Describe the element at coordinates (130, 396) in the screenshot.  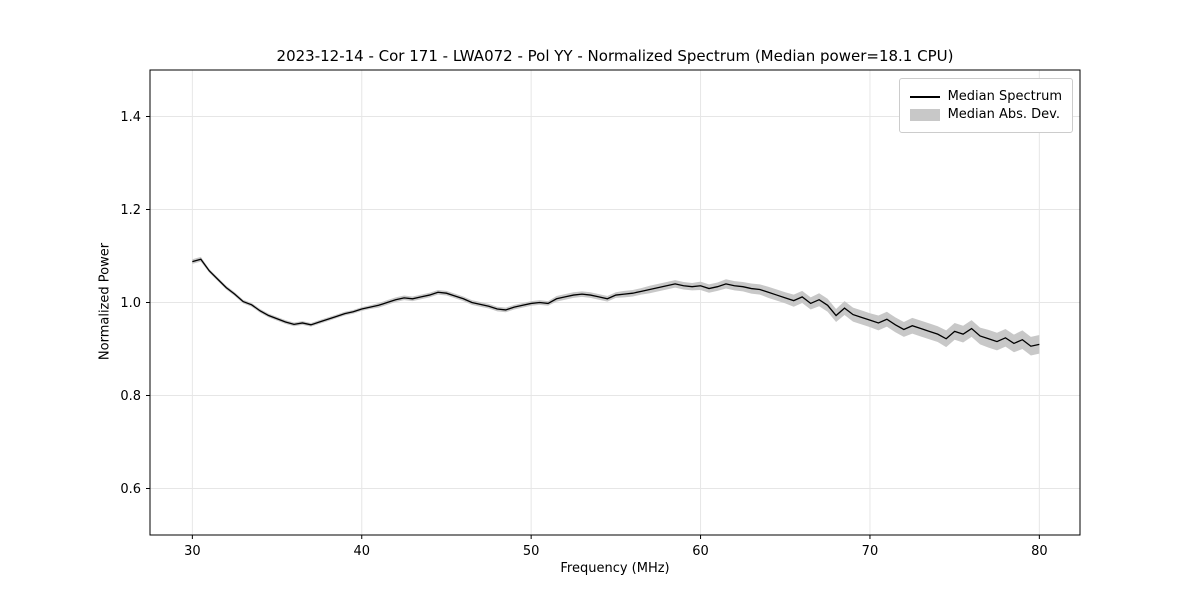
I see `svg-text: 0.8` at that location.